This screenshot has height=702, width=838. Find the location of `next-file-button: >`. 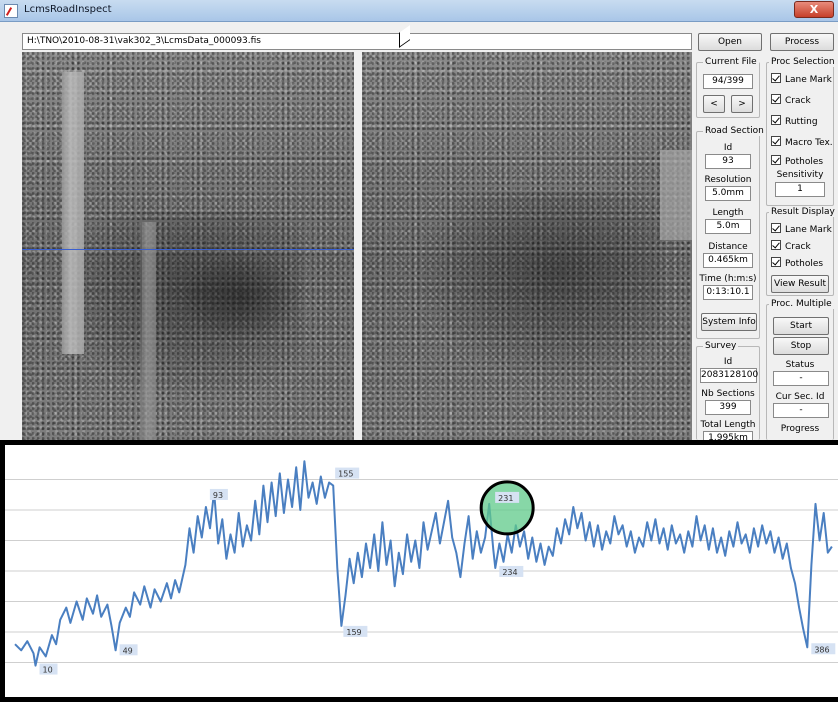

next-file-button: > is located at coordinates (742, 104).